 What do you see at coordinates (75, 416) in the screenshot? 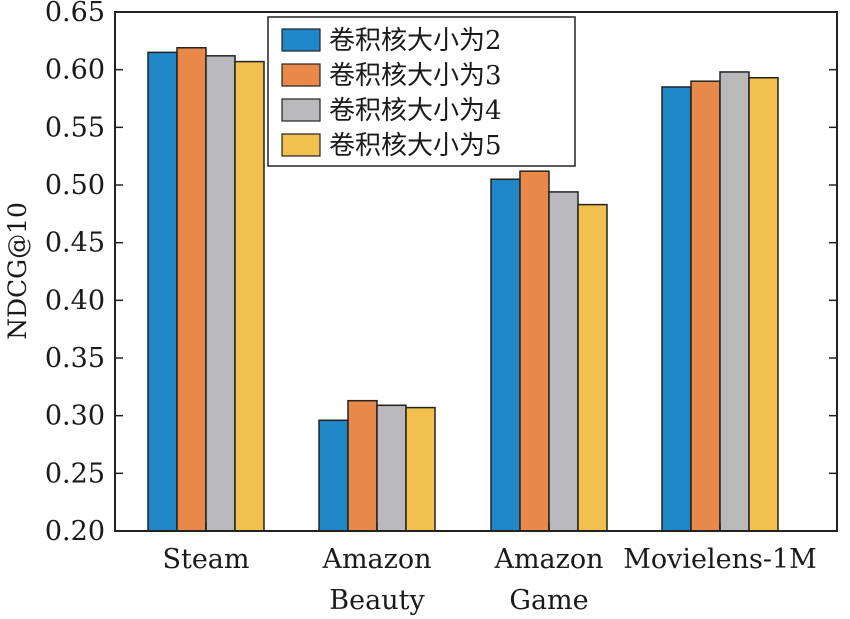
I see `y-tick-label: 0.30` at bounding box center [75, 416].